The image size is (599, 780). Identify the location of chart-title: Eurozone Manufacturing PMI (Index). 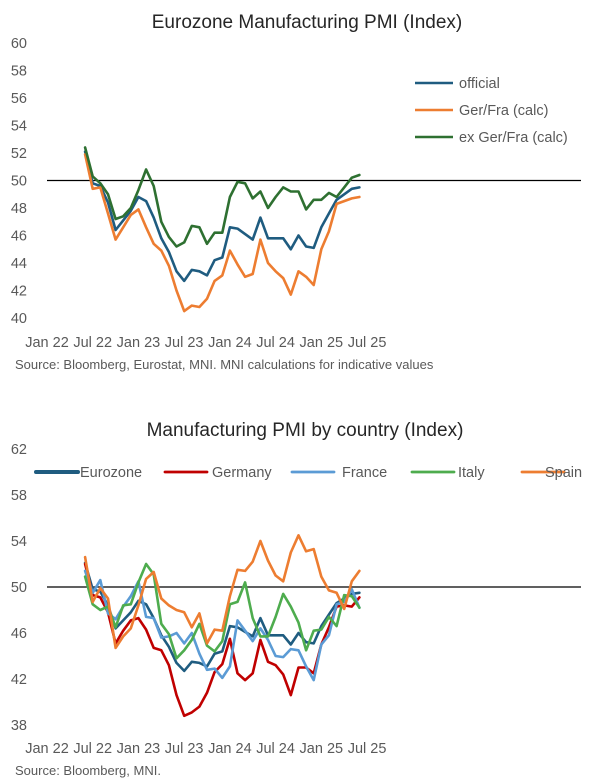
(307, 22).